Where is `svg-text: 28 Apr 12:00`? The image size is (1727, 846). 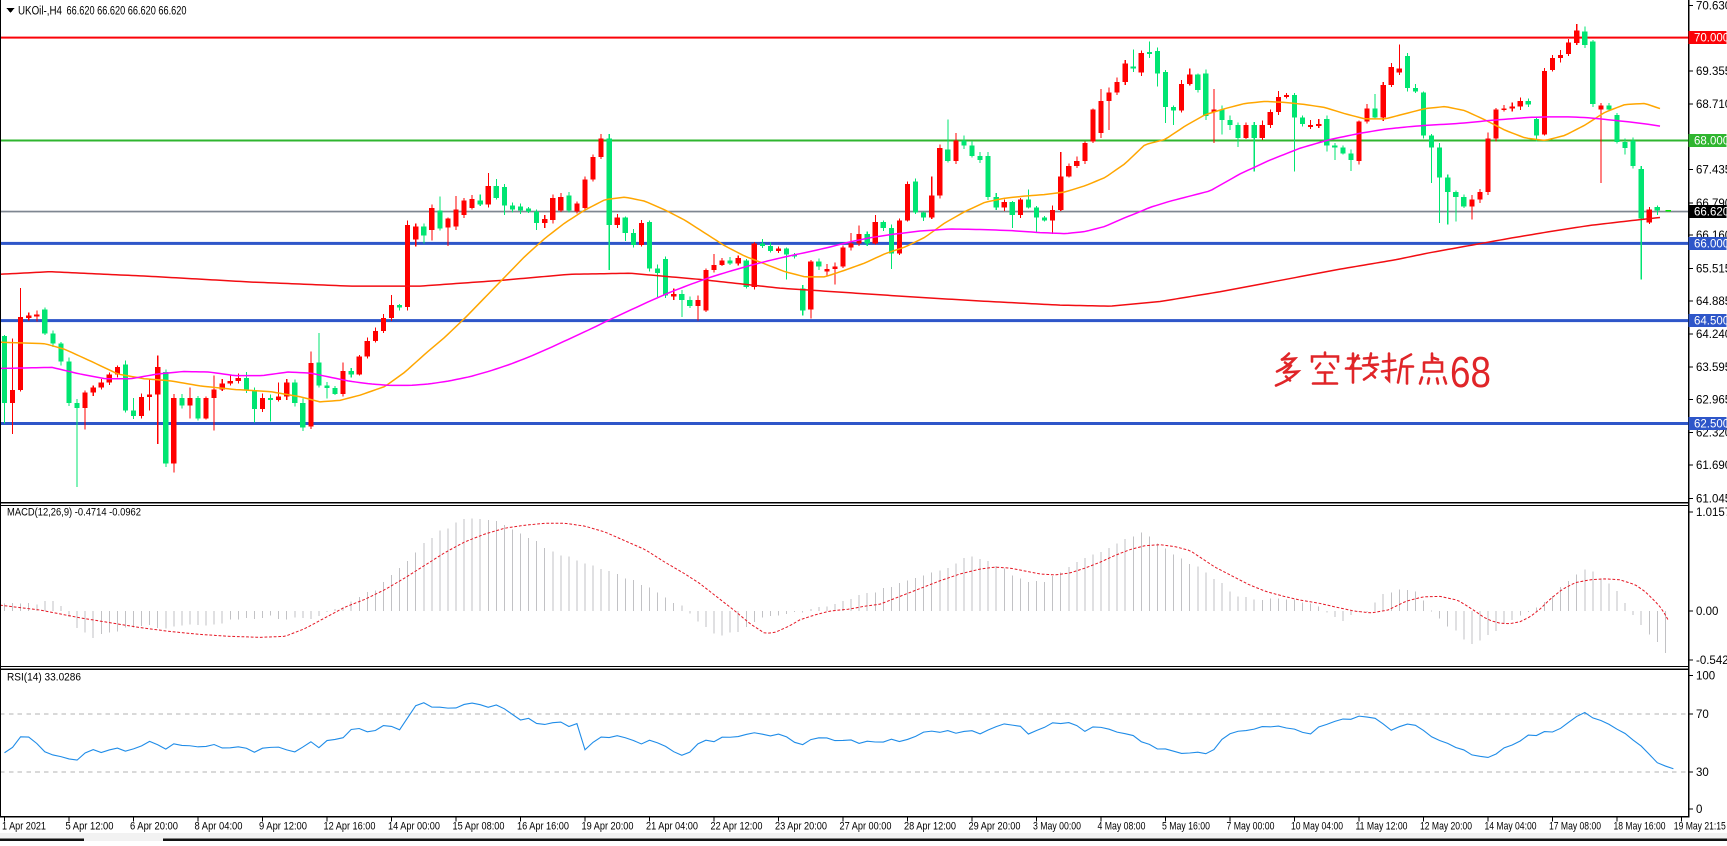
svg-text: 28 Apr 12:00 is located at coordinates (930, 827).